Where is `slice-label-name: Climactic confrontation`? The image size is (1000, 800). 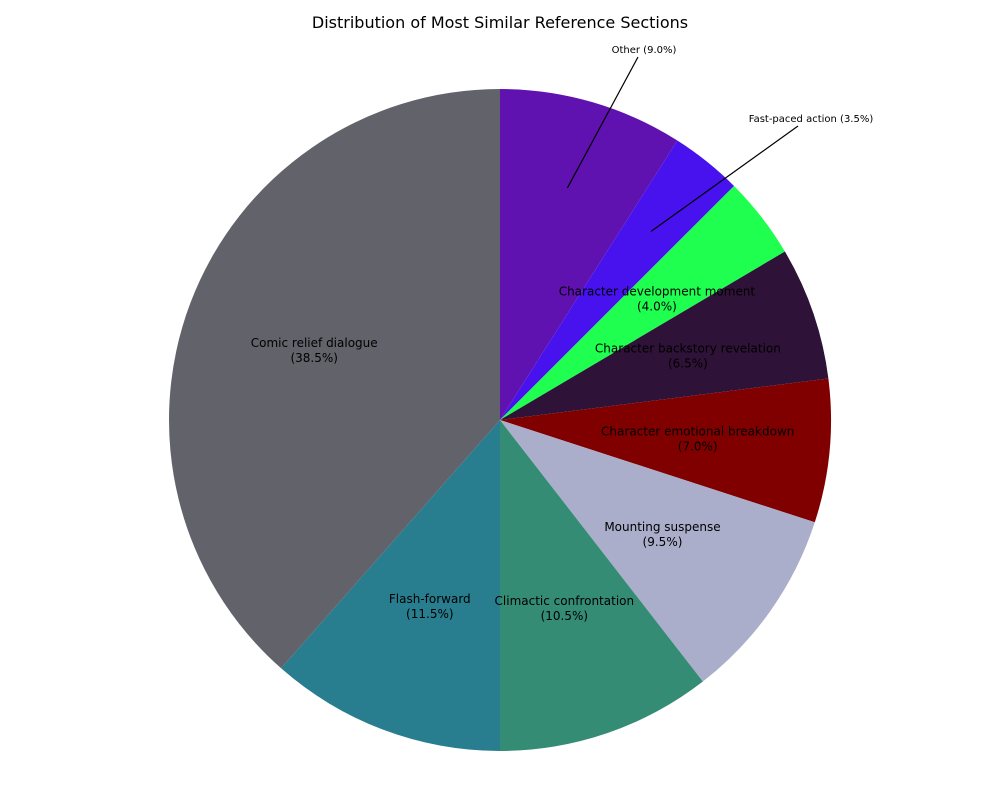
slice-label-name: Climactic confrontation is located at coordinates (565, 601).